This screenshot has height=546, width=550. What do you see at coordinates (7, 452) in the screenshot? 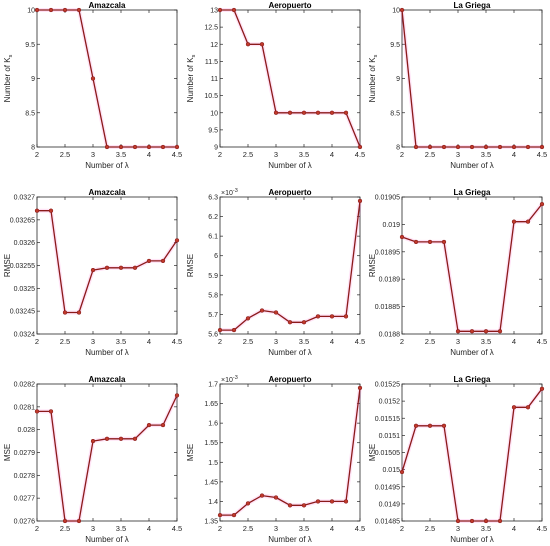
I see `y-axis-label: MSE` at bounding box center [7, 452].